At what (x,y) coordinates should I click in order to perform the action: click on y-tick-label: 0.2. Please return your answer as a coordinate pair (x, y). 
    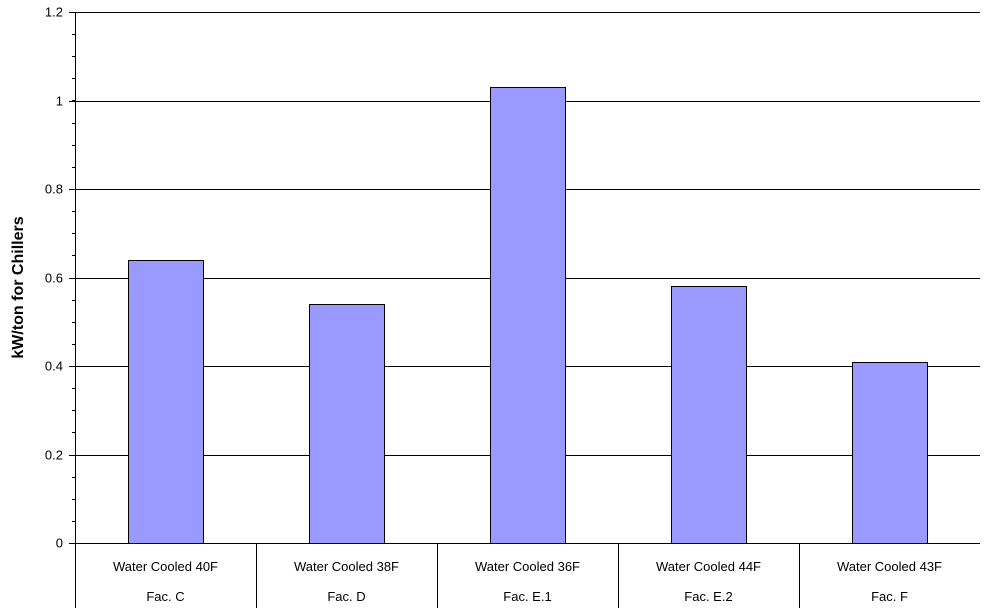
    Looking at the image, I should click on (54, 455).